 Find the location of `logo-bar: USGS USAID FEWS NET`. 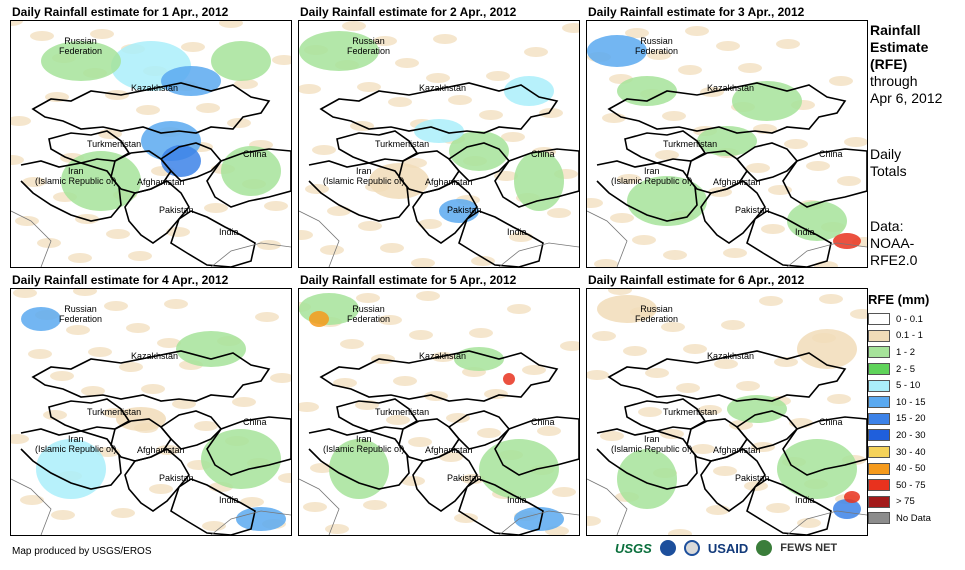

logo-bar: USGS USAID FEWS NET is located at coordinates (726, 548).